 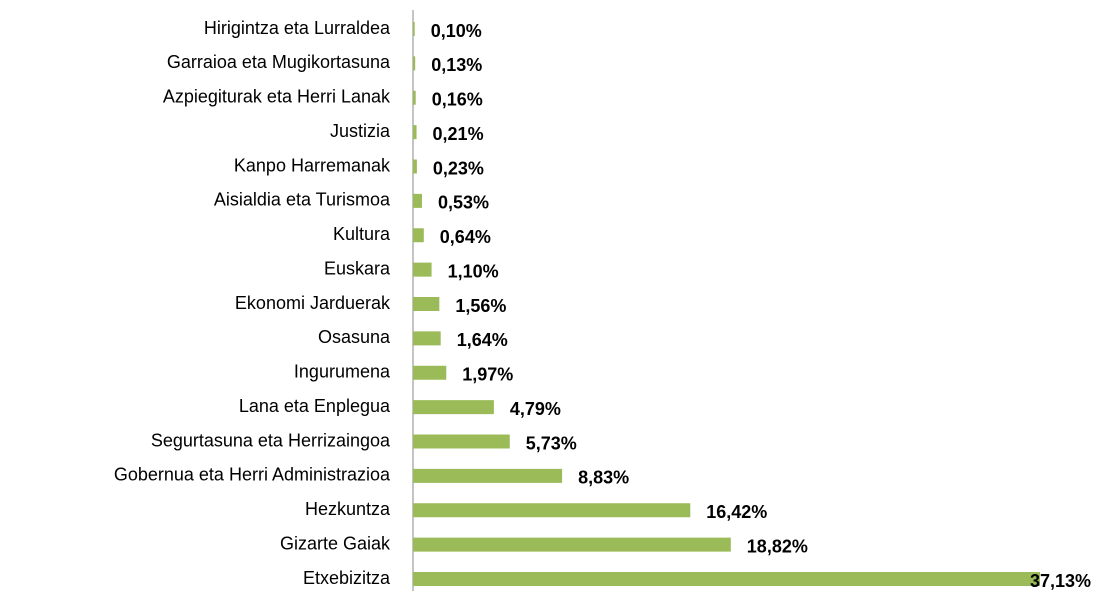 What do you see at coordinates (456, 31) in the screenshot?
I see `value-label: 0,10%` at bounding box center [456, 31].